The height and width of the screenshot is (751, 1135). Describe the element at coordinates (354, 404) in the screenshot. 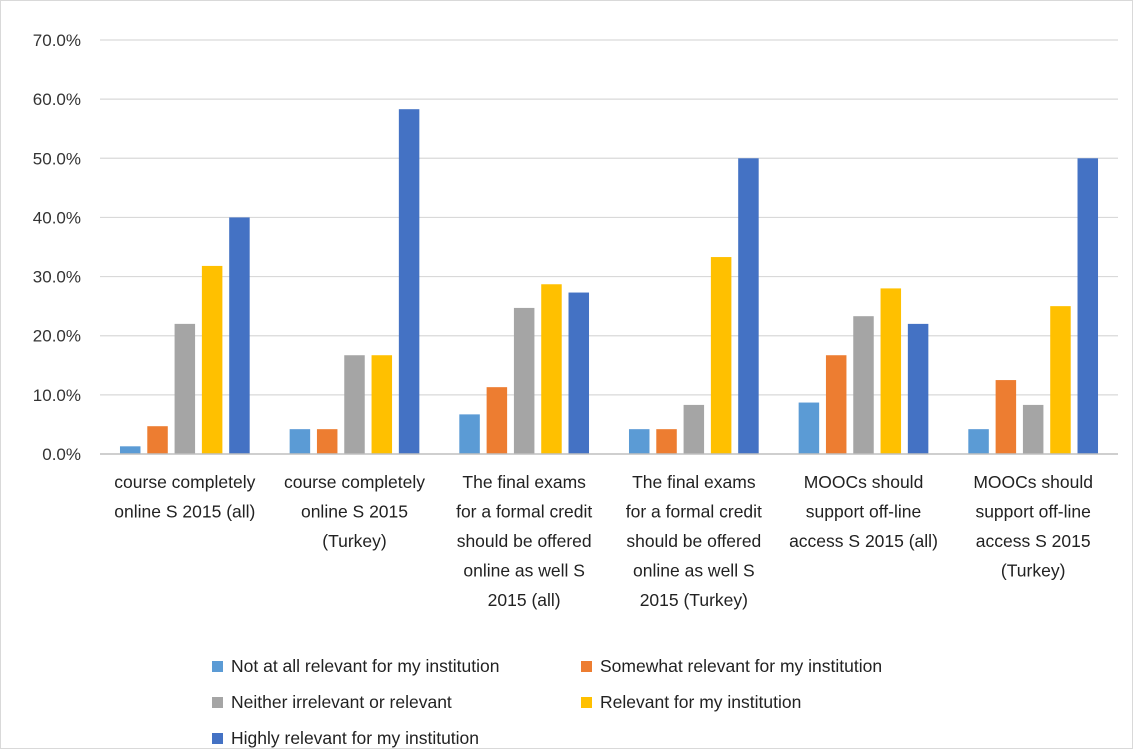

I see `bar-series2-cat1` at that location.